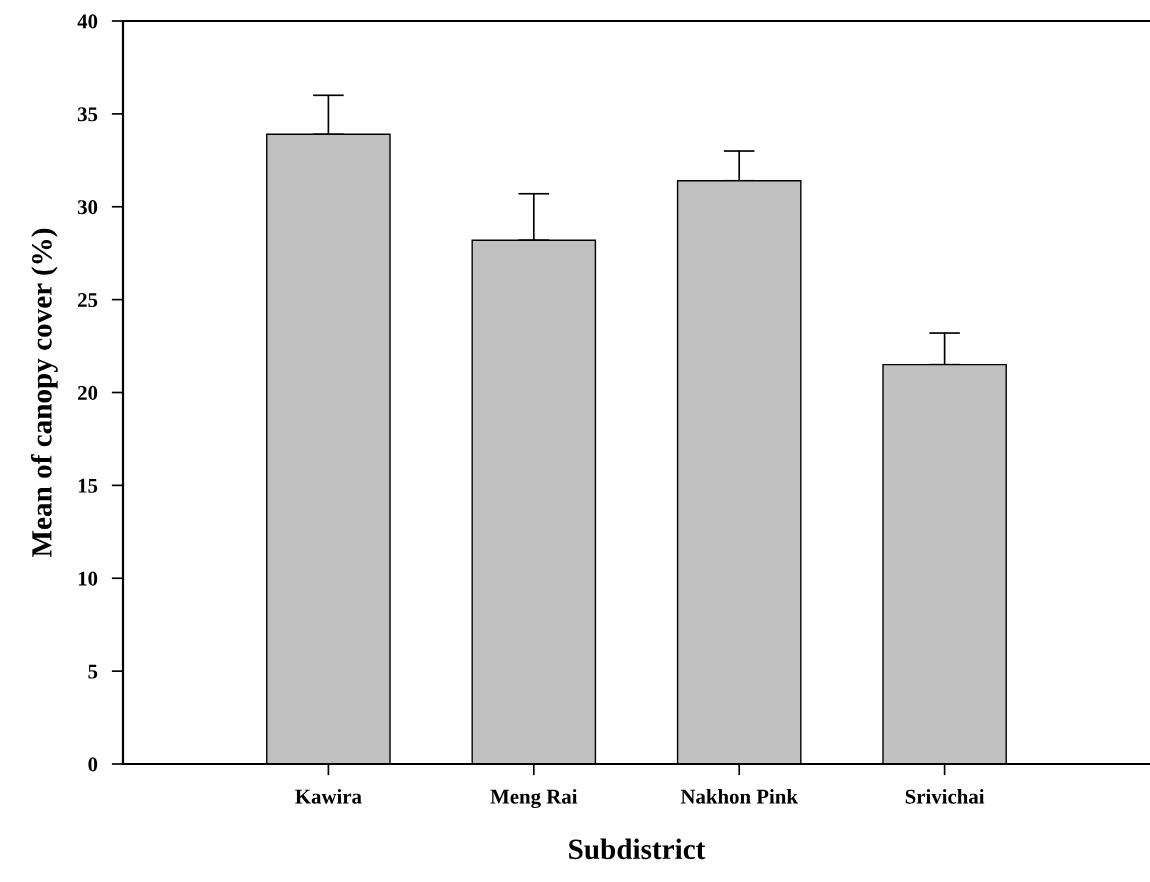  Describe the element at coordinates (945, 796) in the screenshot. I see `x-tick-label: Srivichai` at that location.